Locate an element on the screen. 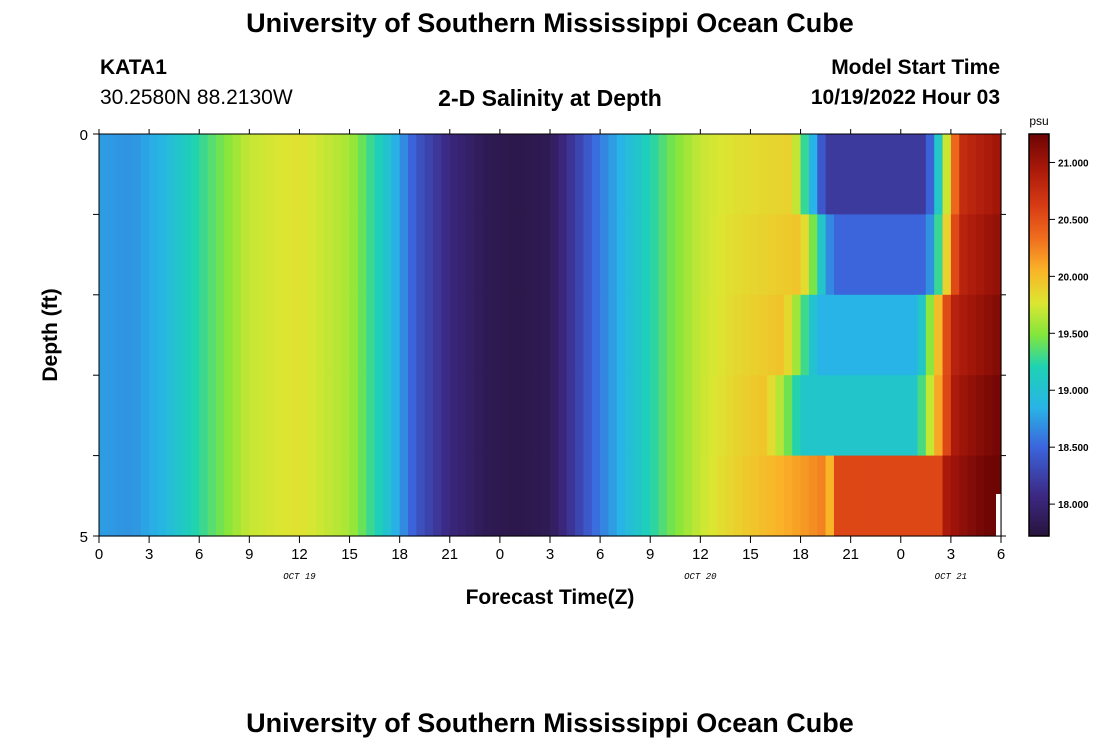 Image resolution: width=1100 pixels, height=750 pixels. x-date-label: OCT 20 is located at coordinates (700, 577).